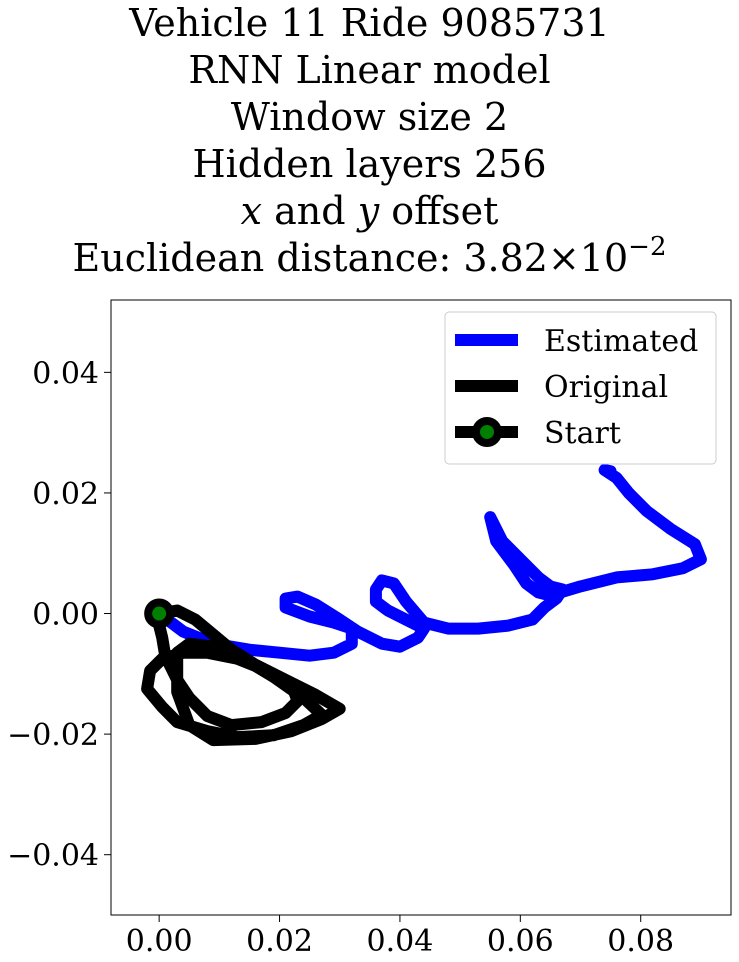 This screenshot has width=739, height=962. Describe the element at coordinates (369, 70) in the screenshot. I see `title-model-line: RNN Linear model` at that location.